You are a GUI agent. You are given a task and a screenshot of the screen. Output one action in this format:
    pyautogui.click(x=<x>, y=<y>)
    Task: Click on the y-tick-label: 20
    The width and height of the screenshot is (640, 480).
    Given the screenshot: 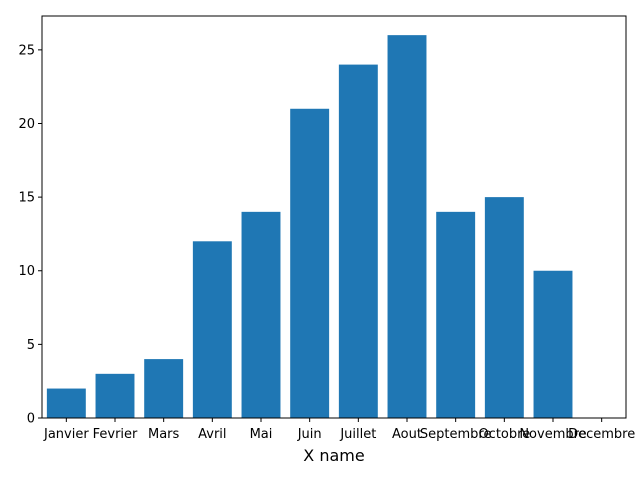 What is the action you would take?
    pyautogui.click(x=26, y=124)
    